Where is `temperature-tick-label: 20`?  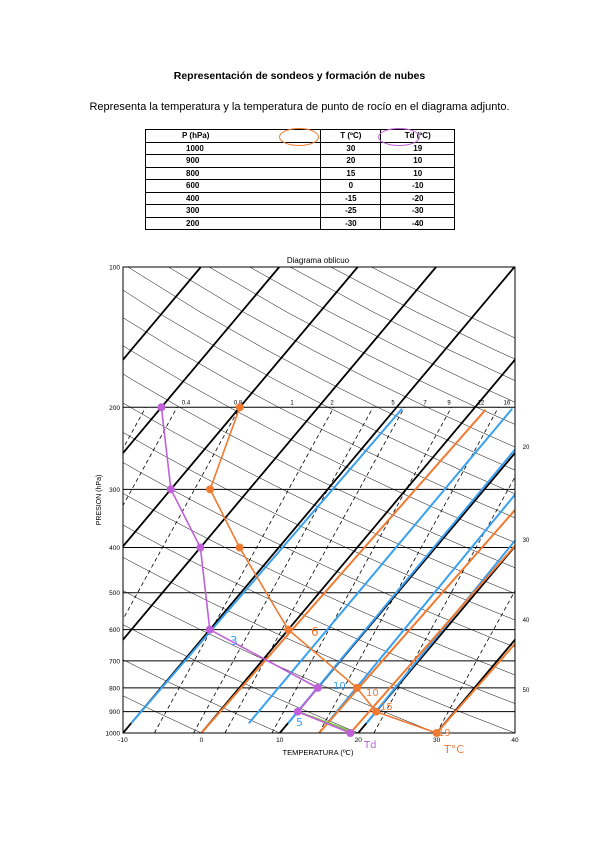
temperature-tick-label: 20 is located at coordinates (359, 740).